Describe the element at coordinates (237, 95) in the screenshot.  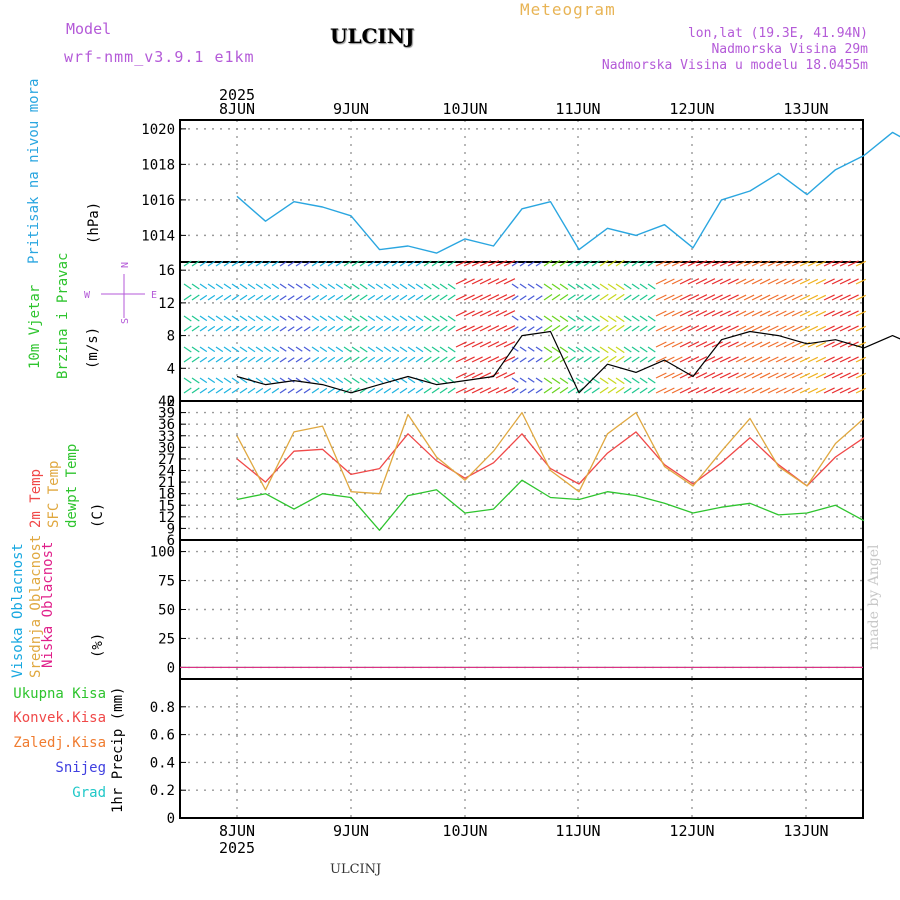
I see `year-label-top: 2025` at that location.